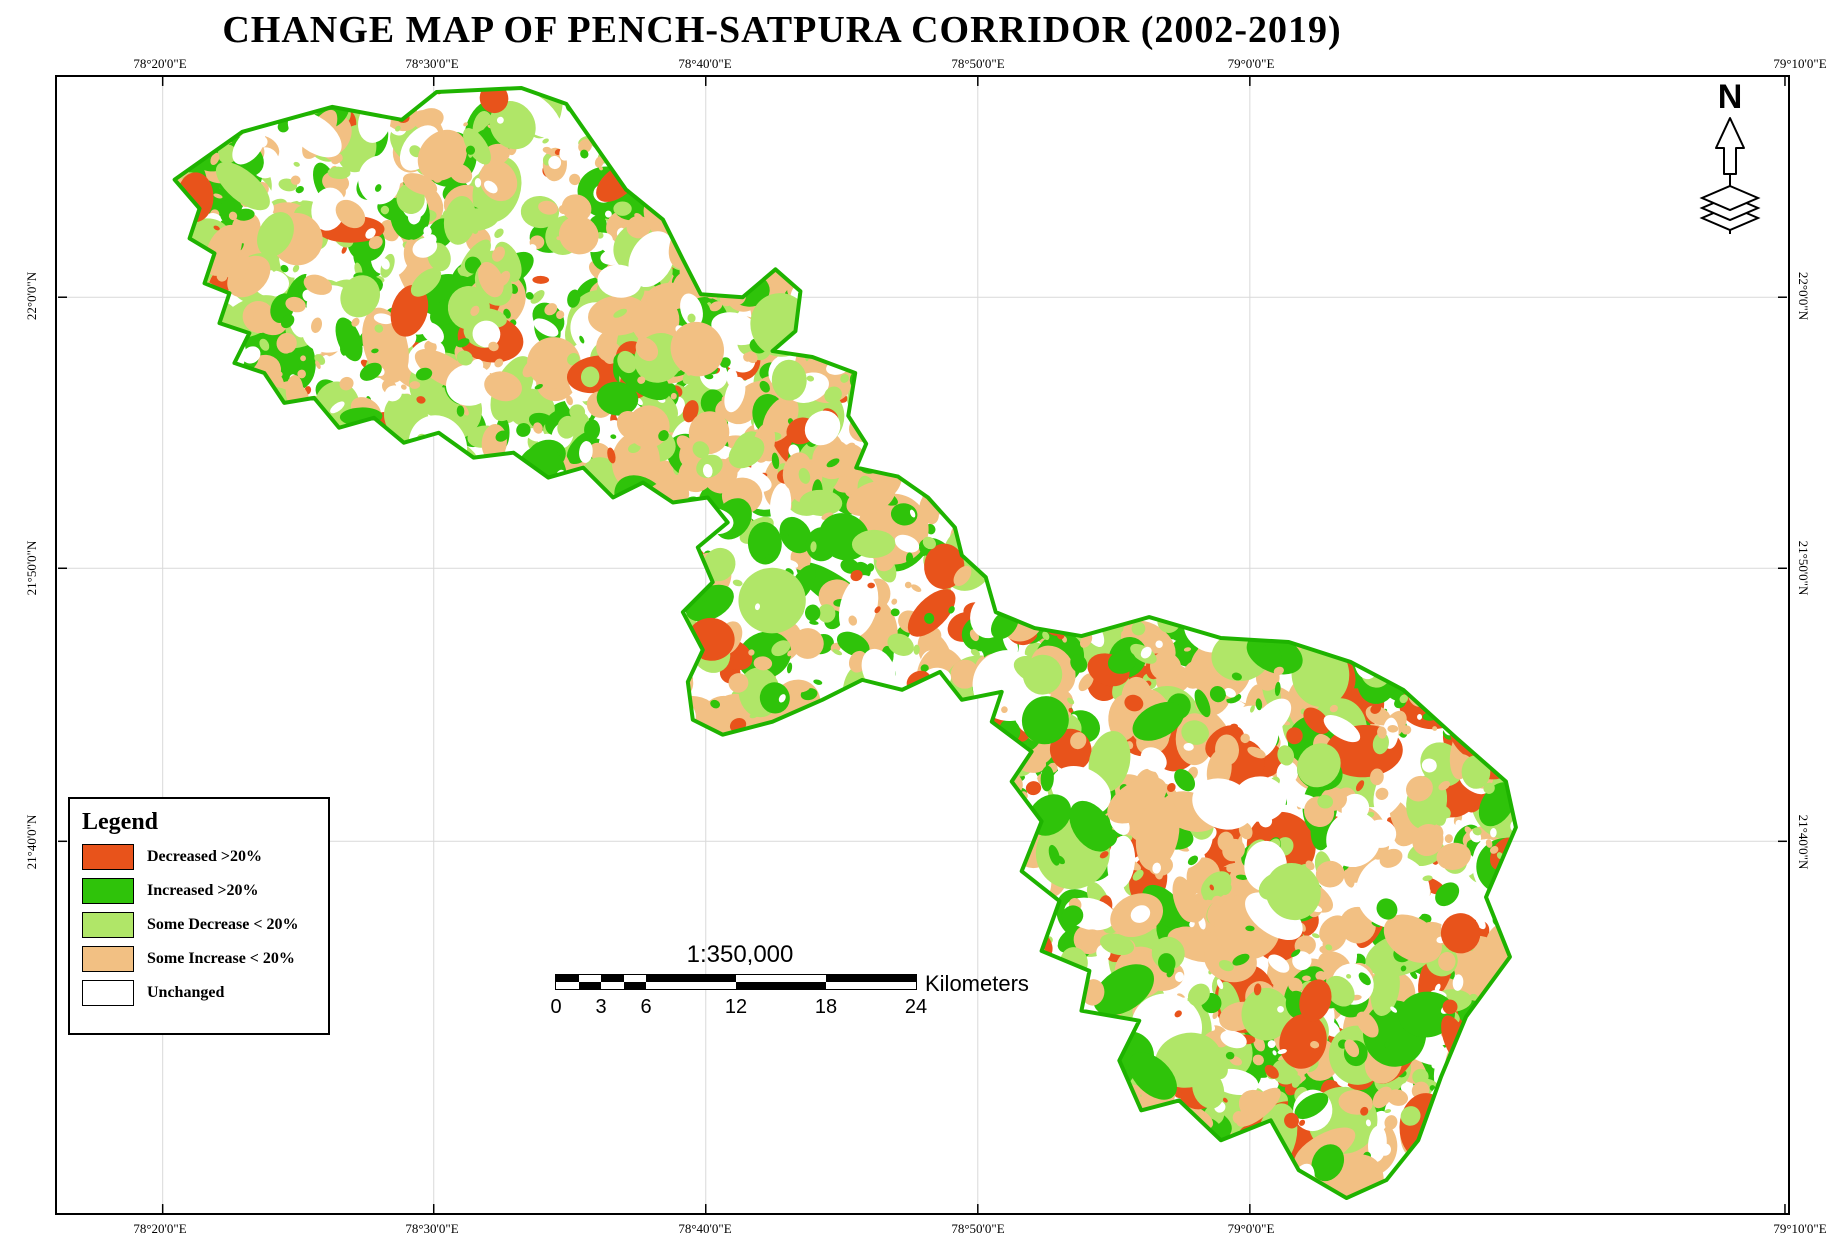 The image size is (1831, 1243). Describe the element at coordinates (740, 954) in the screenshot. I see `scale-ratio: 1:350,000` at that location.